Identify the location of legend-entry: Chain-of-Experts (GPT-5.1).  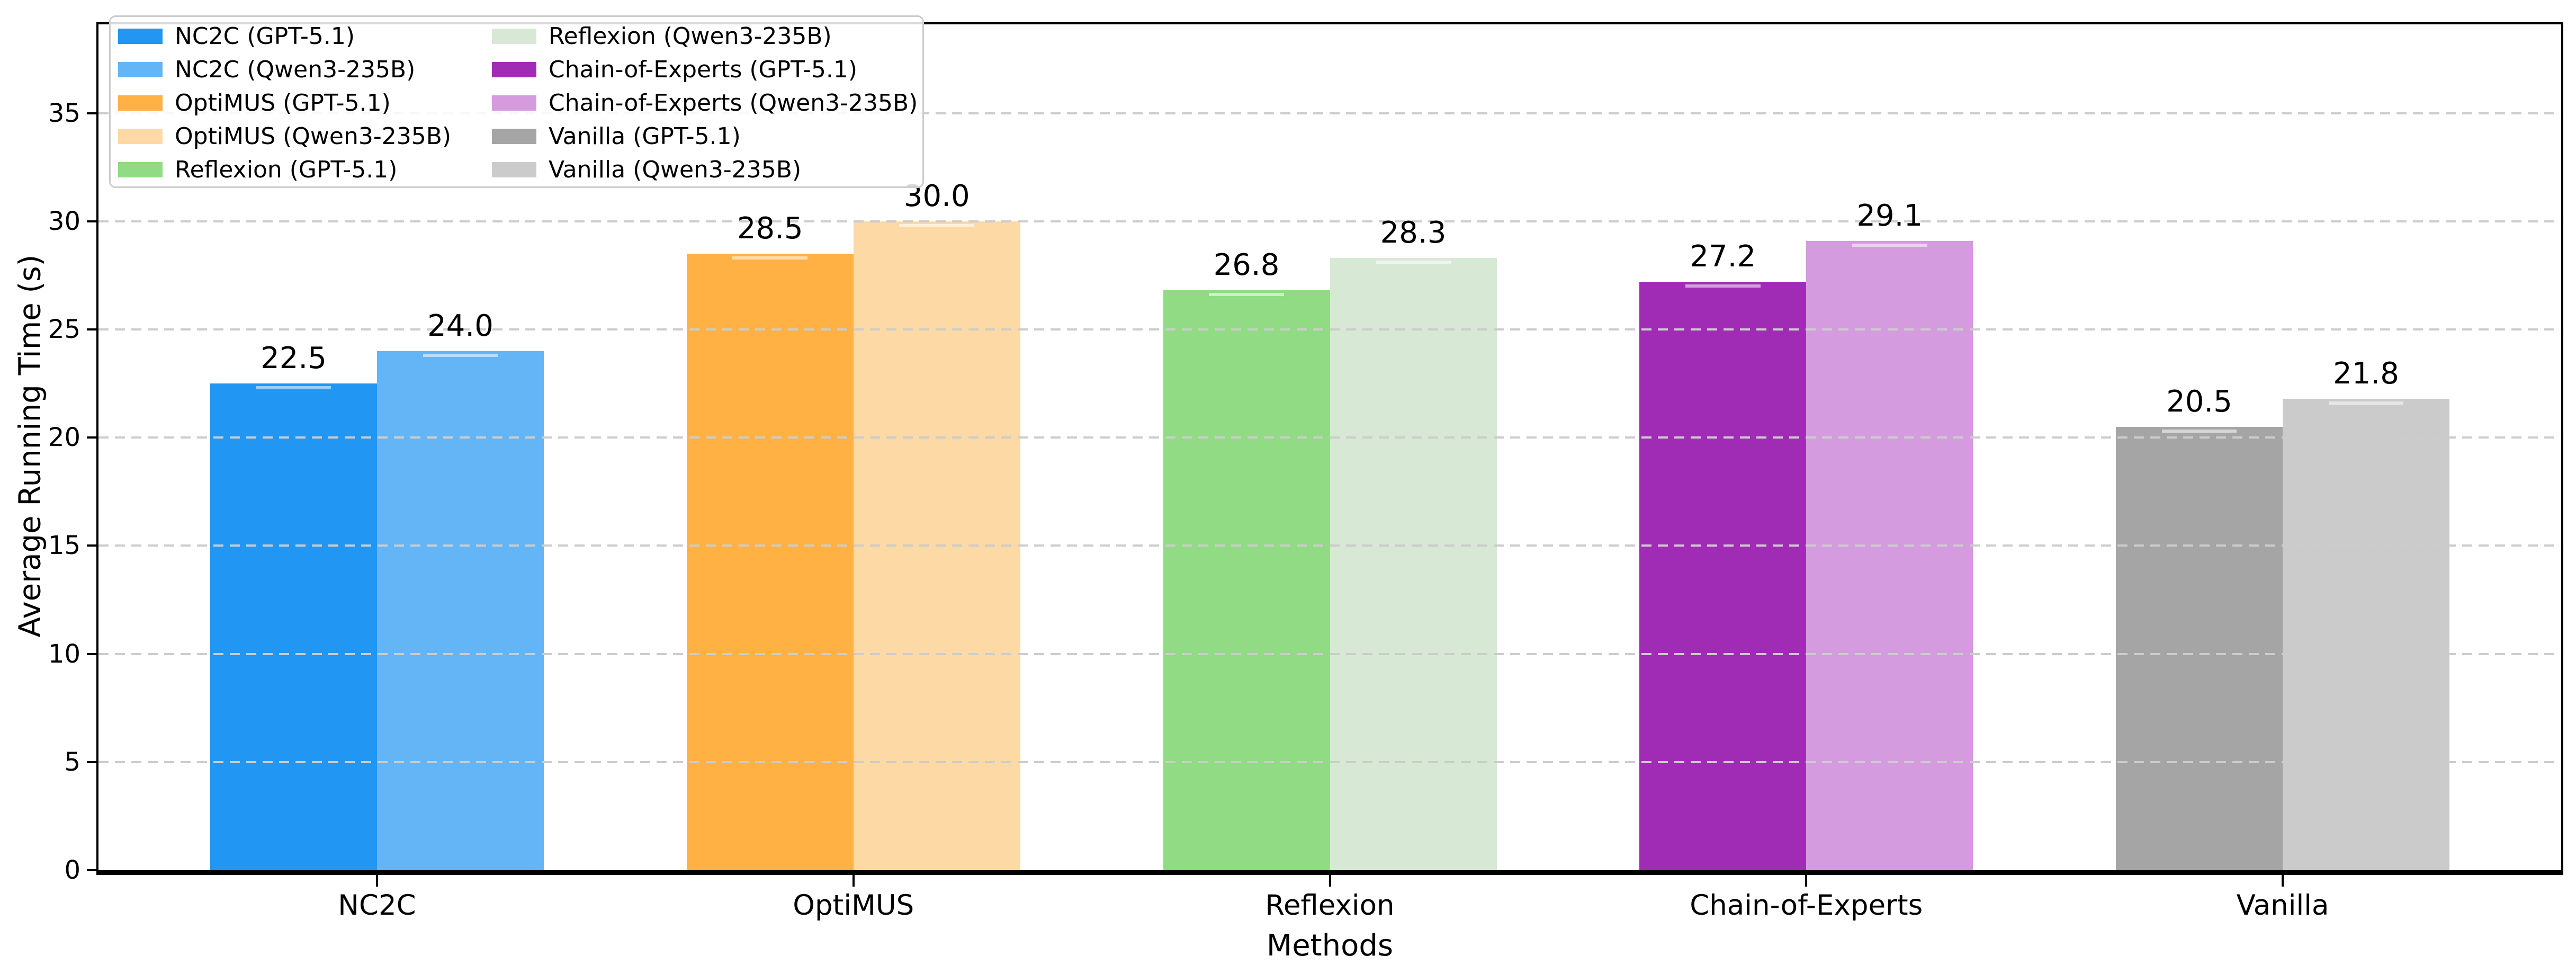
(705, 69).